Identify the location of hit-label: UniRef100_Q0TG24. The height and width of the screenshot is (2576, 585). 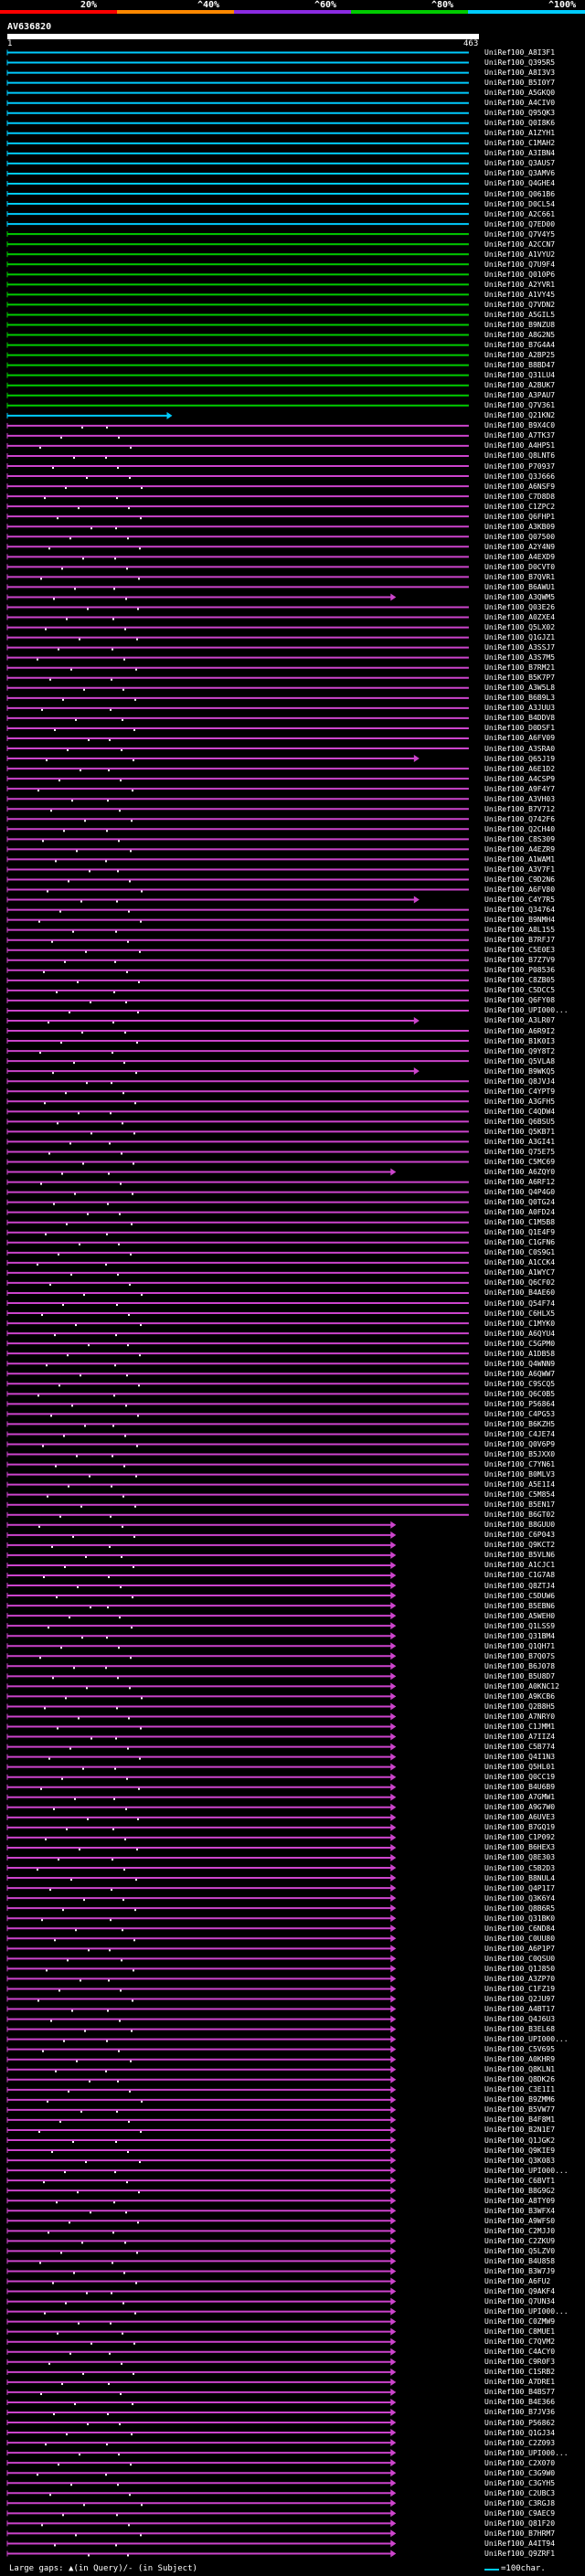
(520, 1202).